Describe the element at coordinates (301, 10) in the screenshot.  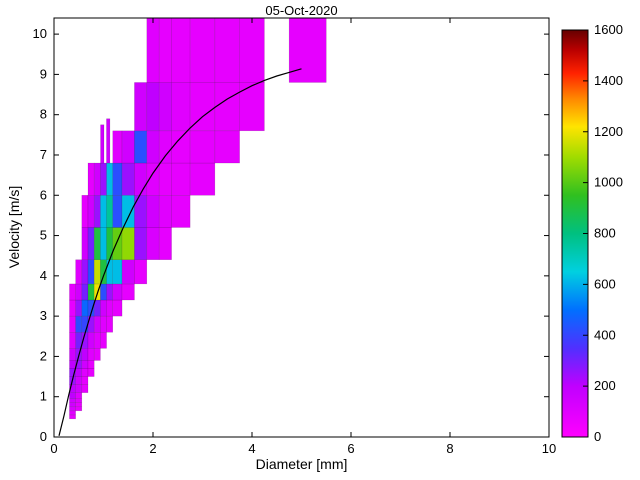
I see `chart-title: 05-Oct-2020` at that location.